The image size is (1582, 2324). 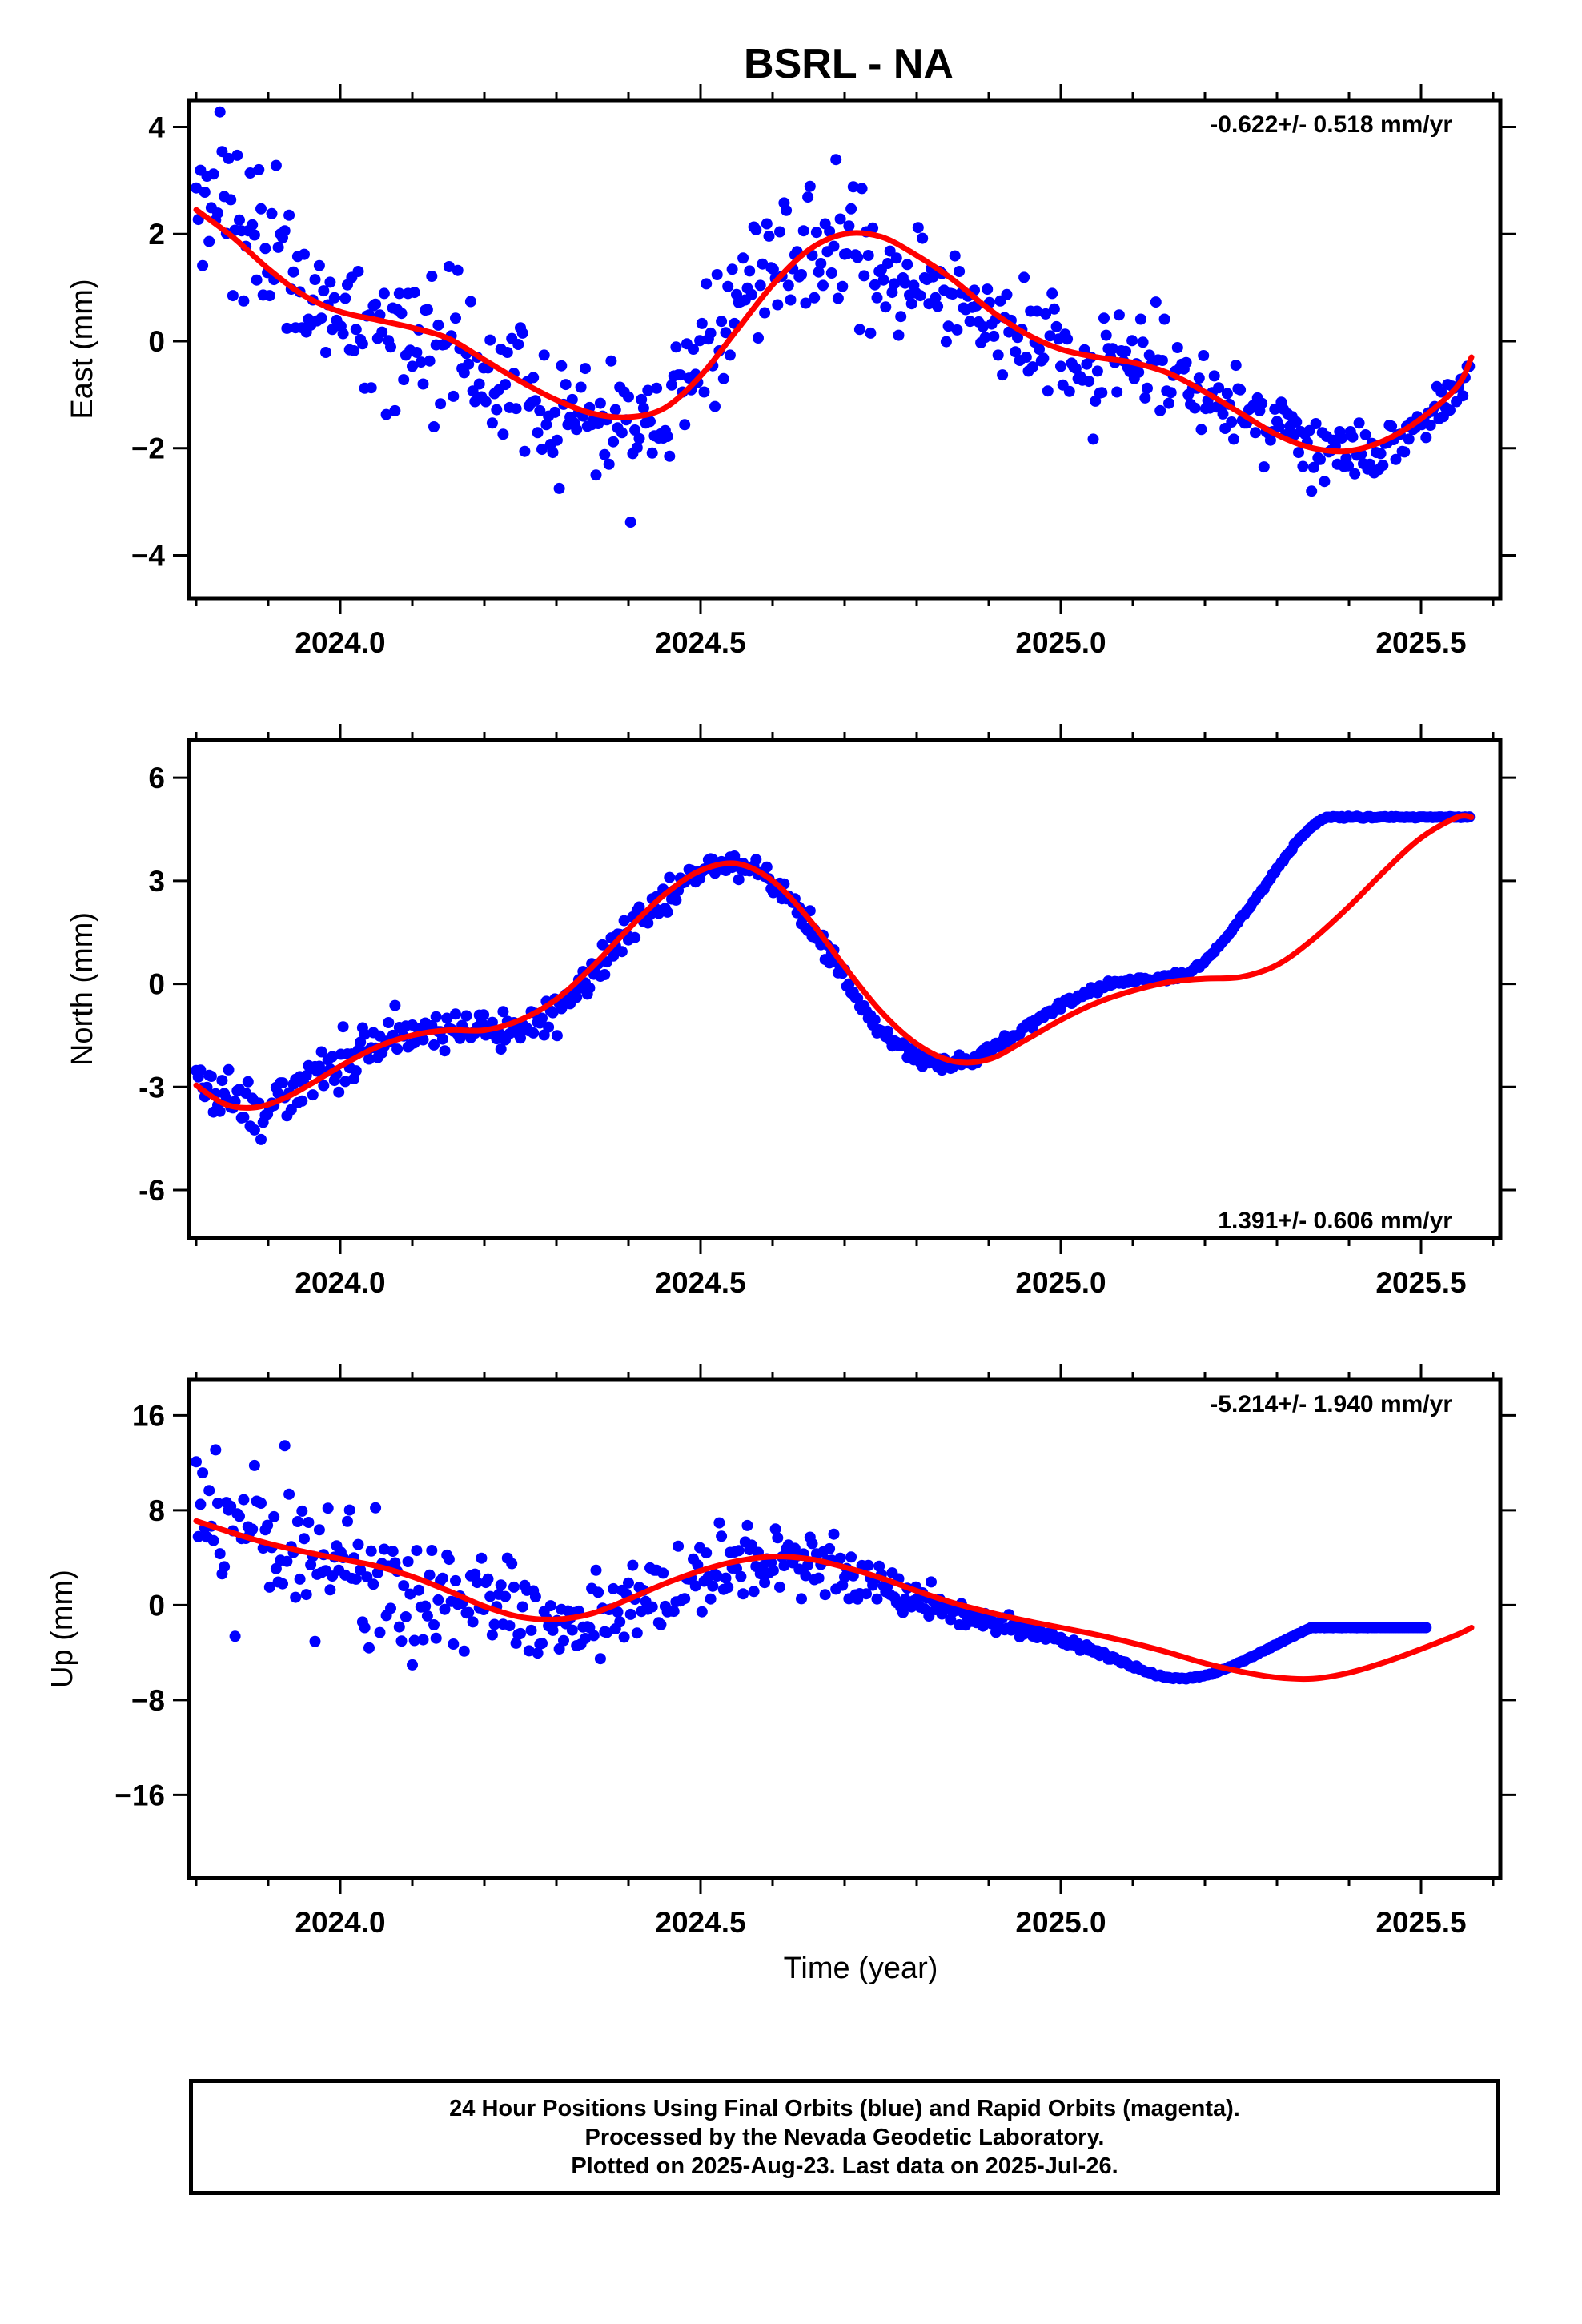 I want to click on y-axis-title: North (mm), so click(x=82, y=989).